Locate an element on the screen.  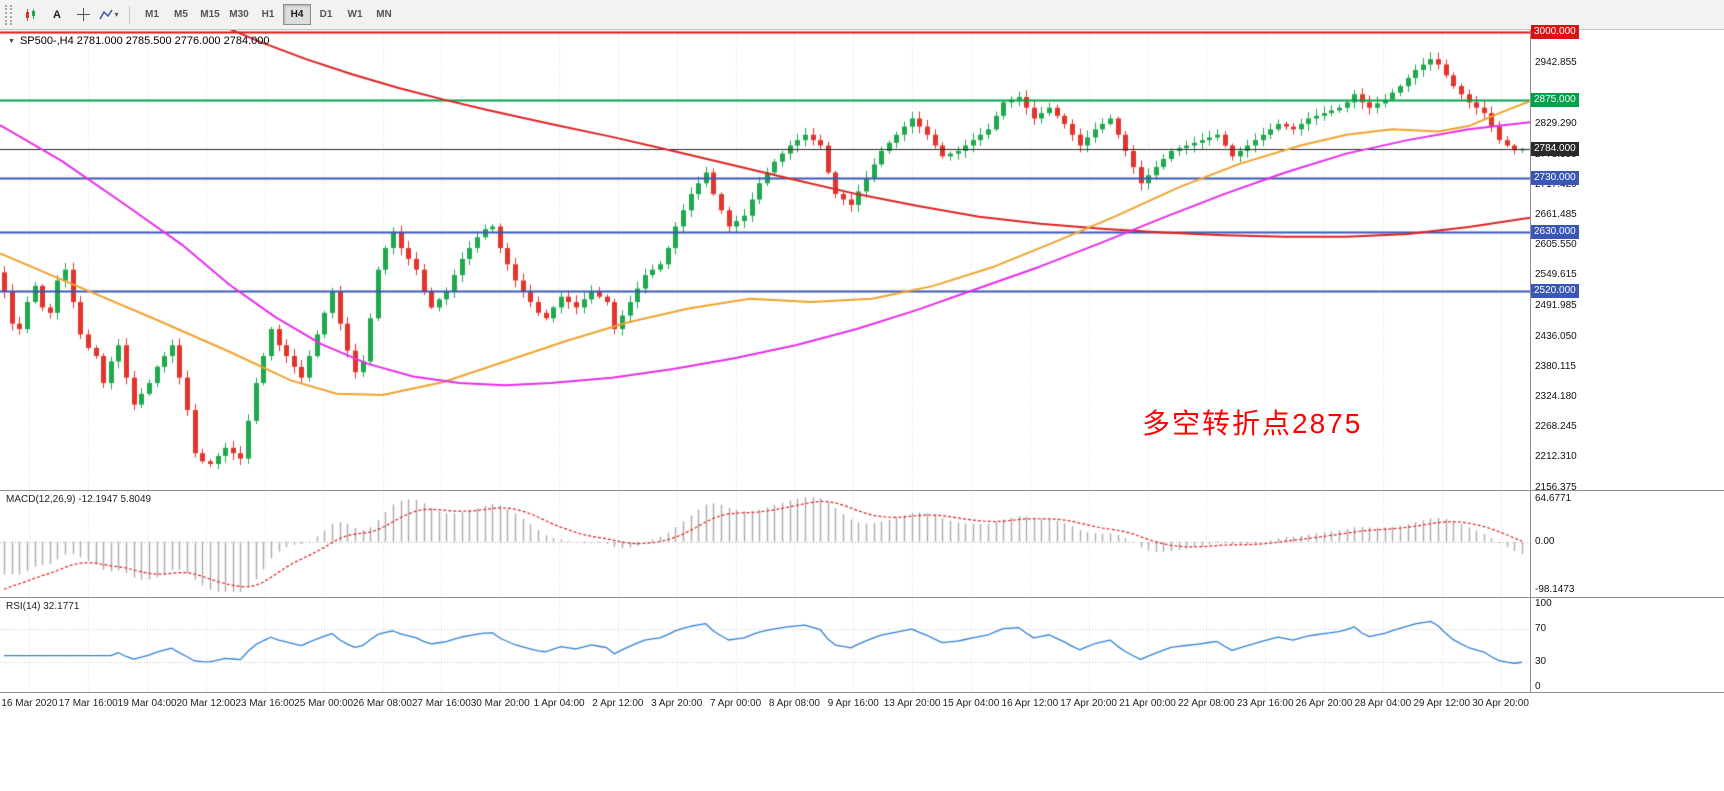
time-axis-label: 16 Apr 12:00 is located at coordinates (1030, 703).